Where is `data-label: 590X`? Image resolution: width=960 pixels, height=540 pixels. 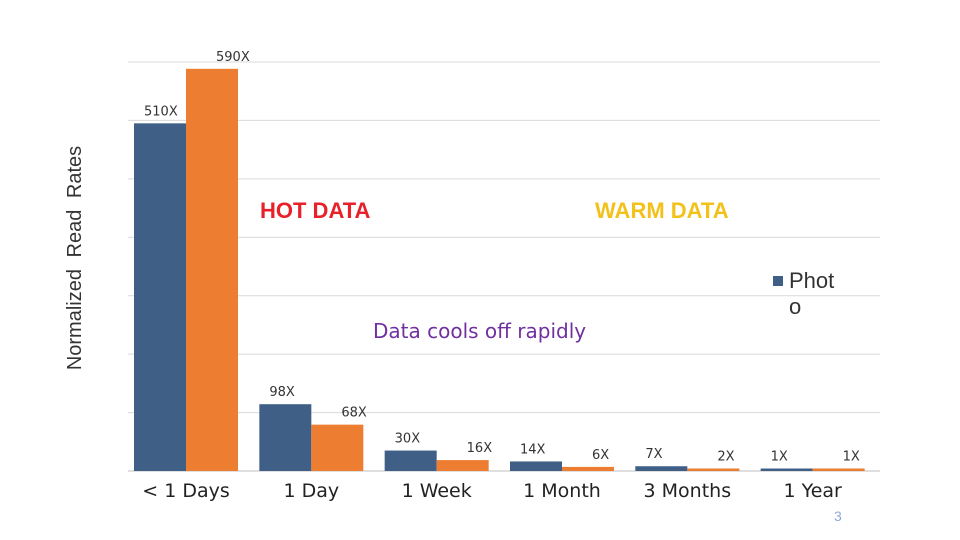
data-label: 590X is located at coordinates (233, 57).